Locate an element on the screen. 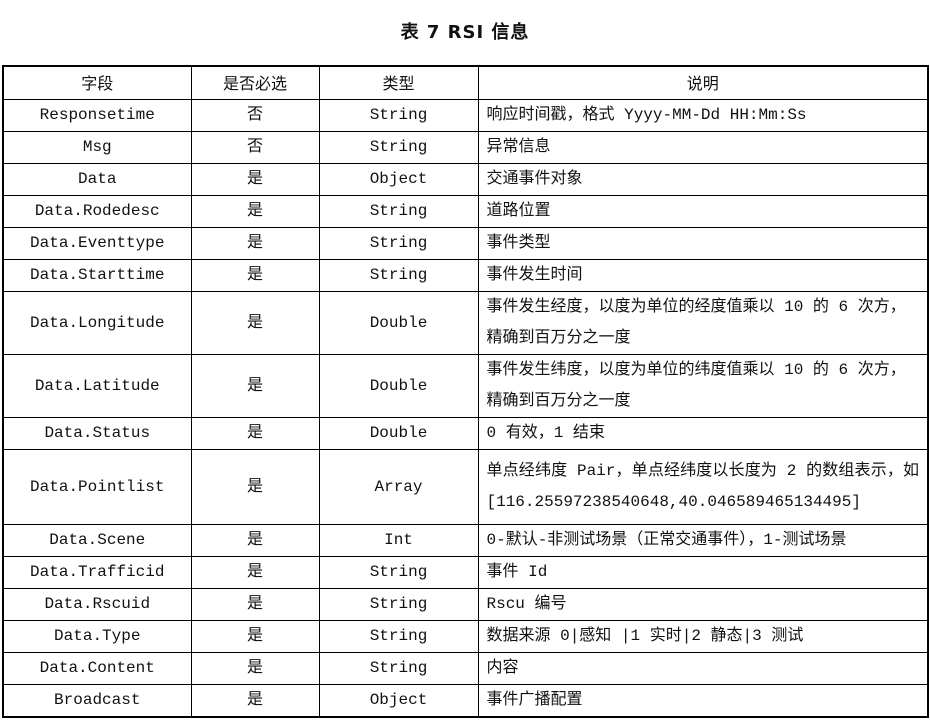  field-cell: Responsetime is located at coordinates (97, 115).